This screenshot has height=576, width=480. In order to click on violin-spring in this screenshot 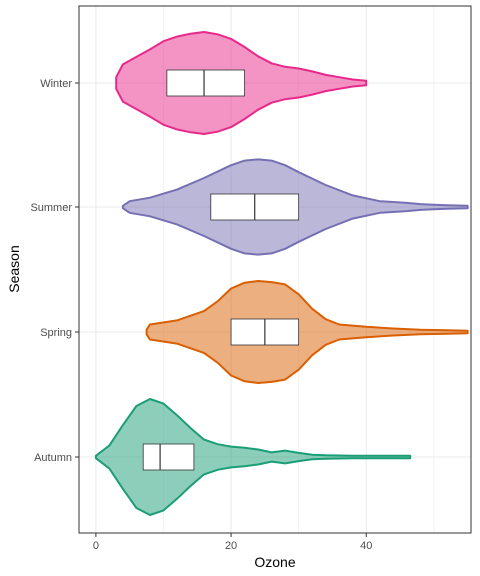, I will do `click(307, 332)`.